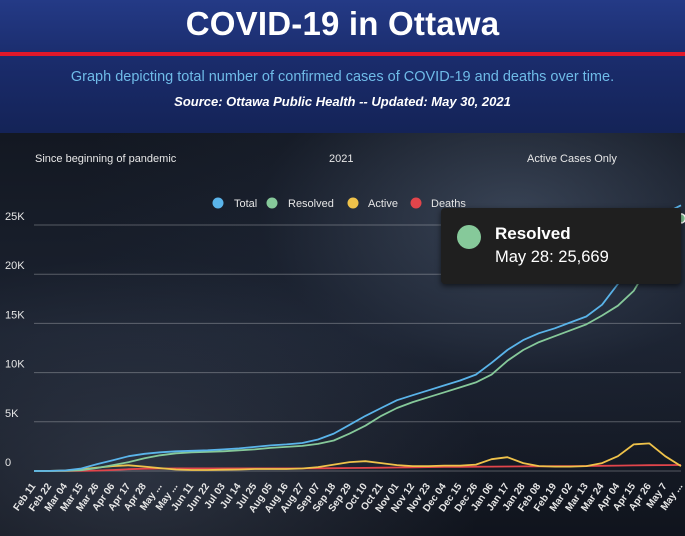 The image size is (685, 536). I want to click on tooltip-series-dot, so click(469, 237).